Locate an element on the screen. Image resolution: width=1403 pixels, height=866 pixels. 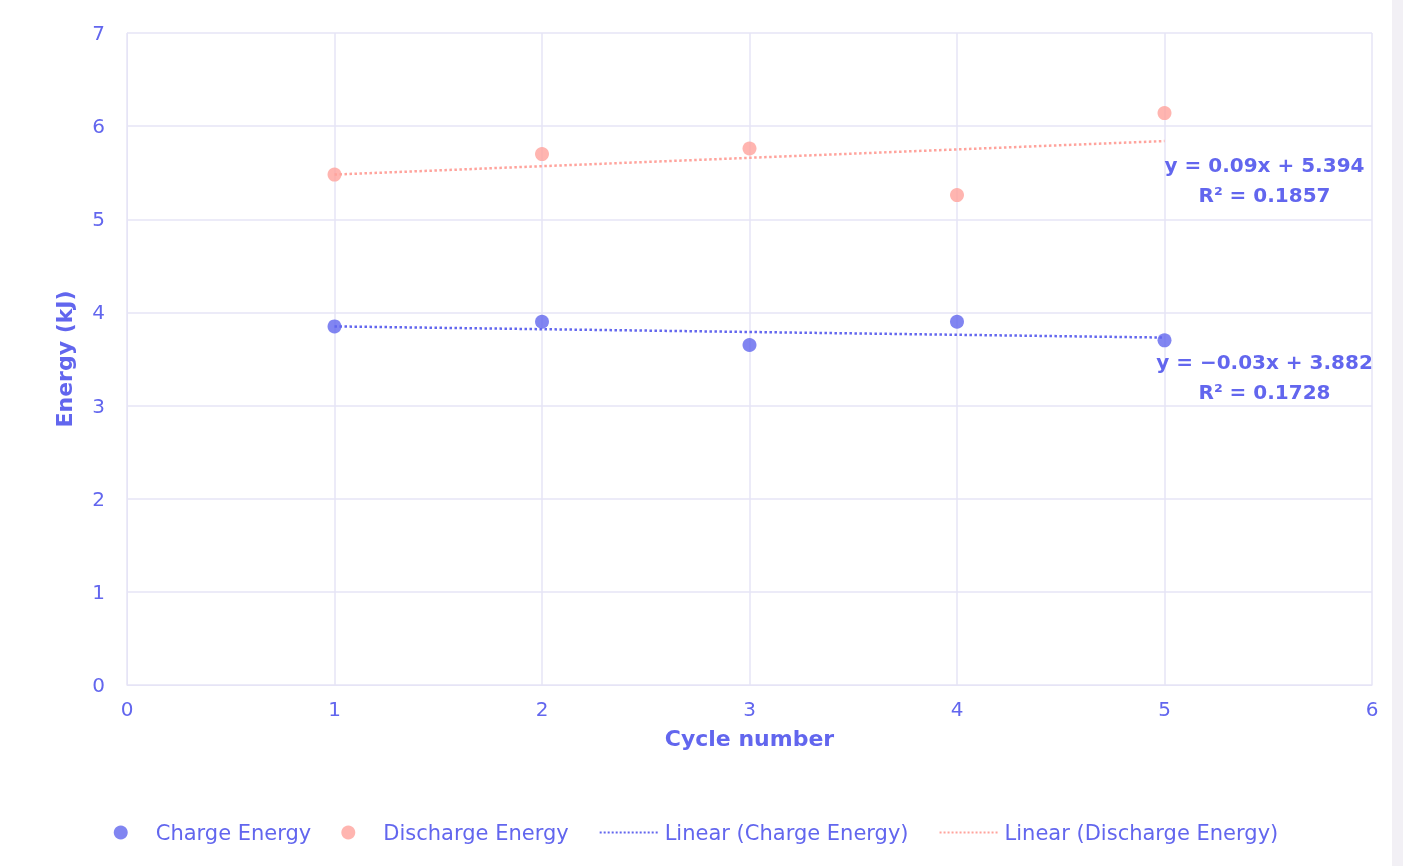
x-axis-title: Cycle number is located at coordinates (749, 738).